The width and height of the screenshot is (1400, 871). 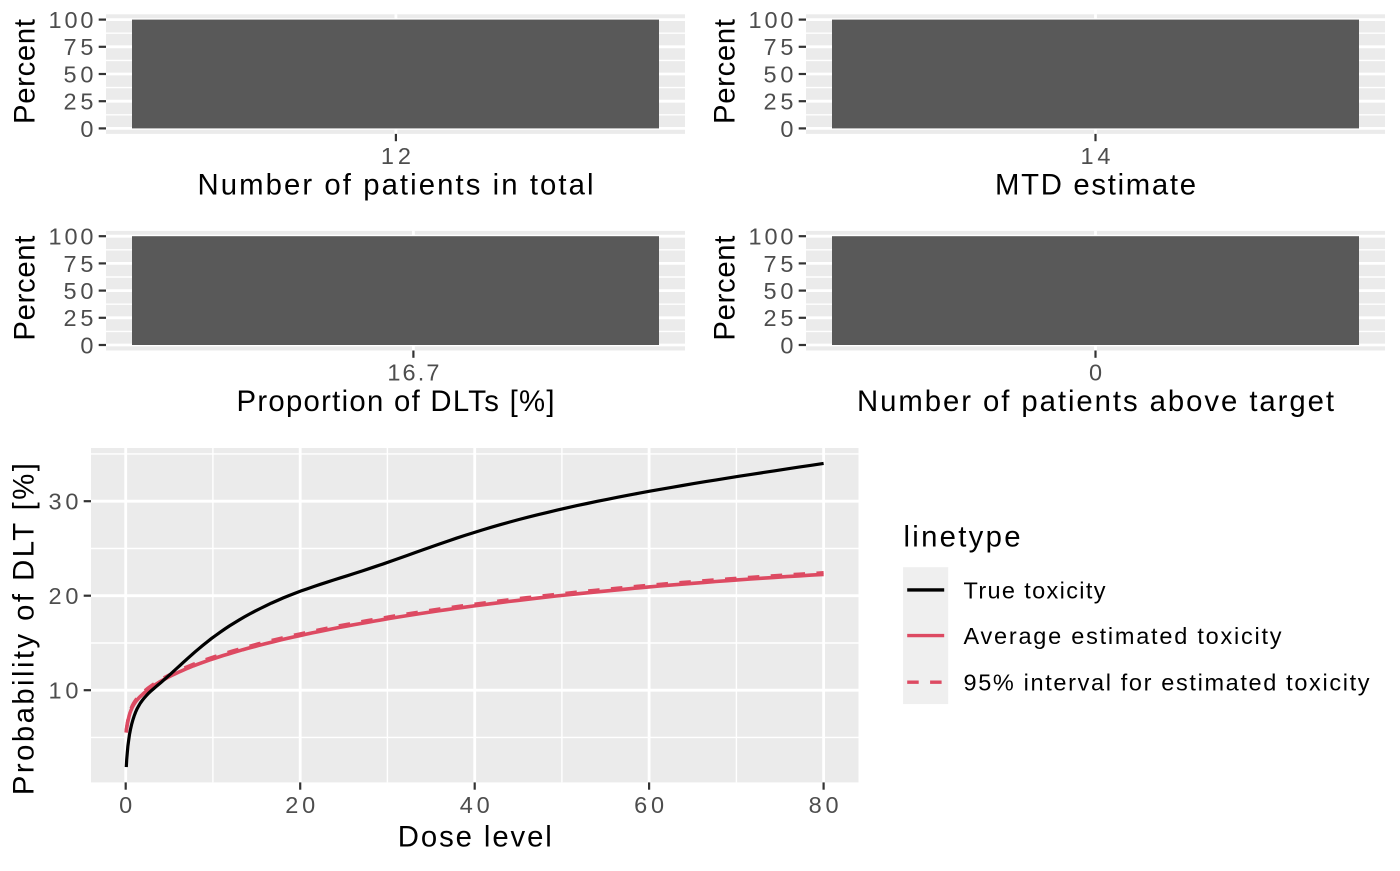 I want to click on svg-text: Proportion of DLTs [%], so click(x=396, y=401).